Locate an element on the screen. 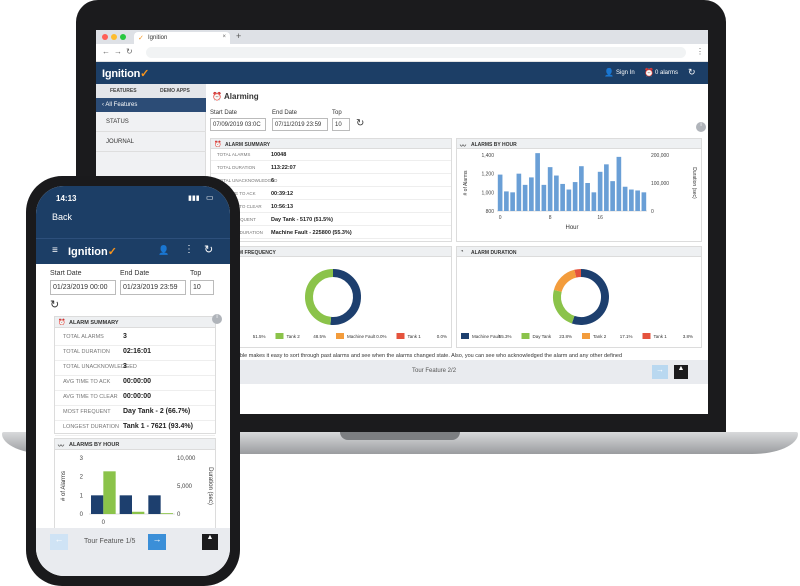 This screenshot has height=586, width=800. legend-label: Machine Fault is located at coordinates (486, 336).